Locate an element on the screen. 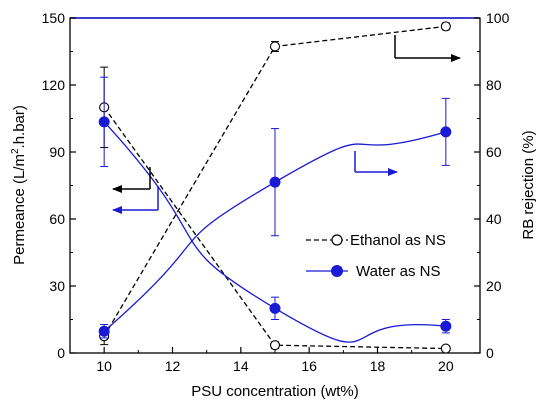 Image resolution: width=550 pixels, height=411 pixels. y-right-tick-label: 0 is located at coordinates (490, 353).